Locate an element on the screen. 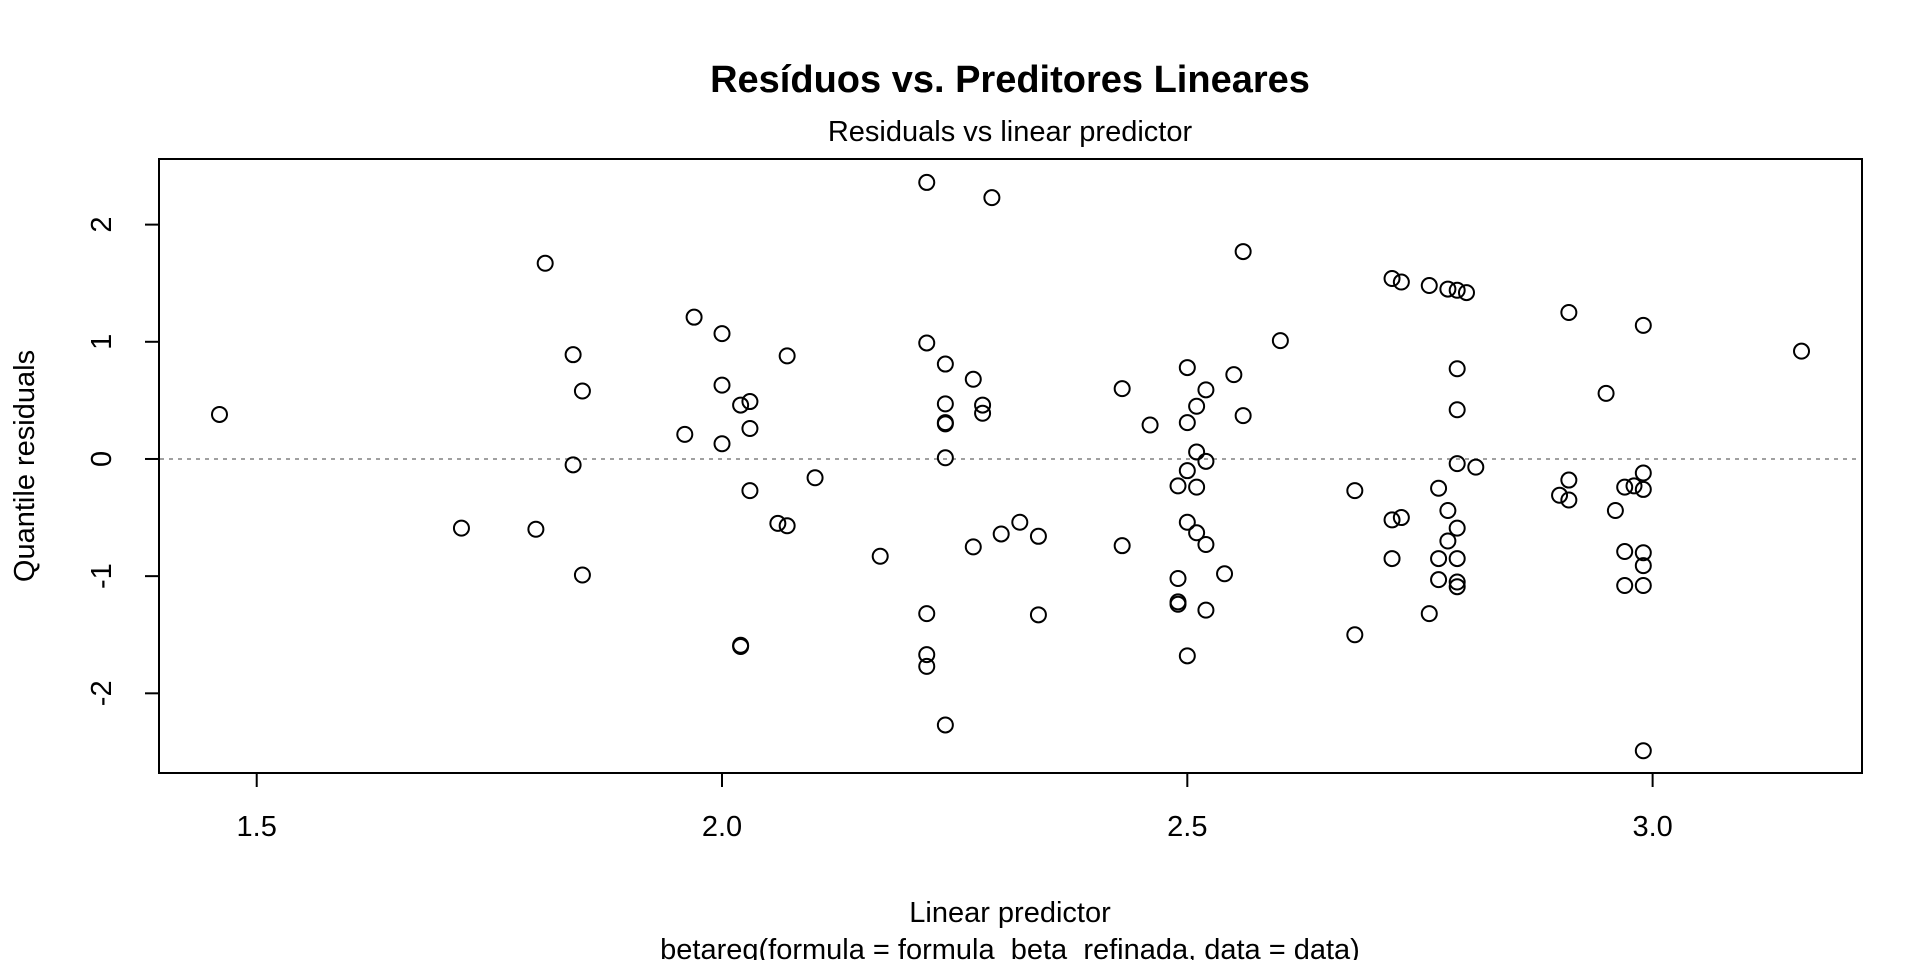  x-tick-label: 3.0 is located at coordinates (1652, 827).